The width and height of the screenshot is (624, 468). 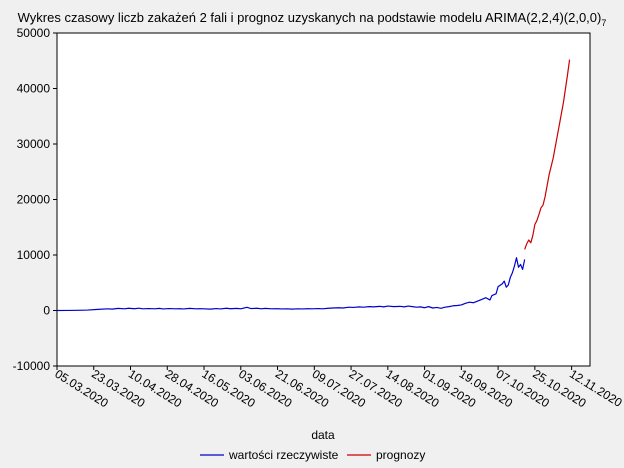 I want to click on y-tick-label: 20000, so click(x=34, y=200).